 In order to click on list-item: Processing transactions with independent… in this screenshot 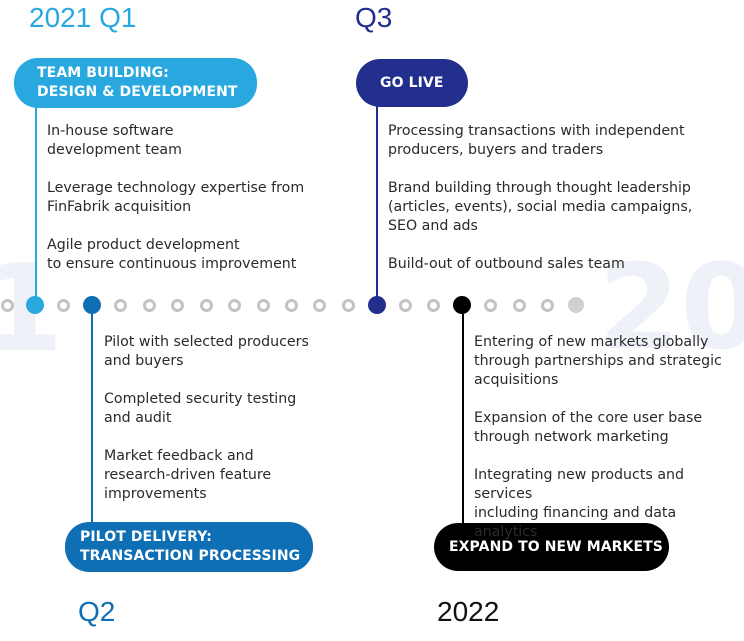, I will do `click(536, 140)`.